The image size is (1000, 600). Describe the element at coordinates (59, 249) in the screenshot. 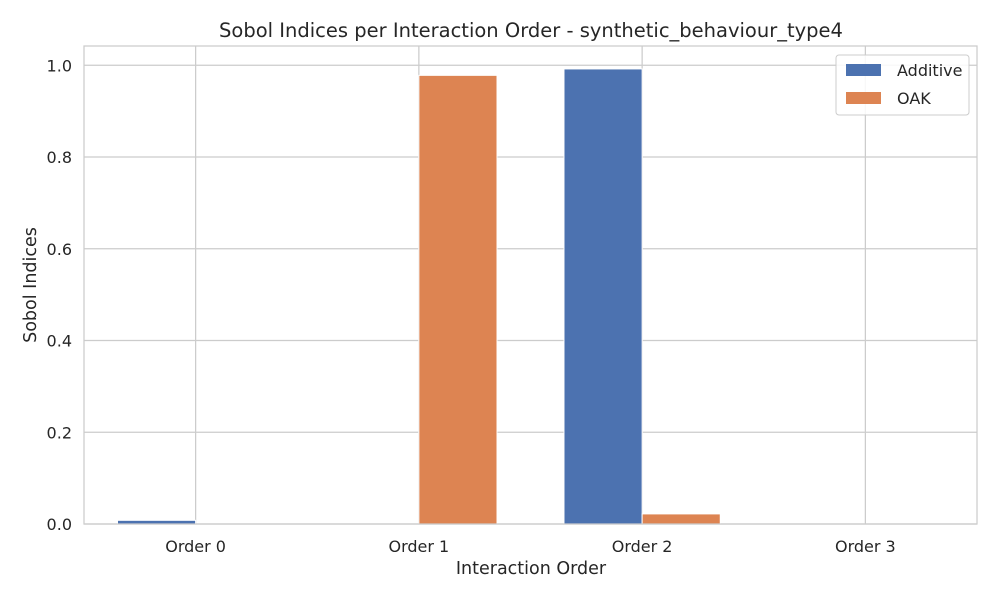

I see `y-tick-label: 0.6` at that location.